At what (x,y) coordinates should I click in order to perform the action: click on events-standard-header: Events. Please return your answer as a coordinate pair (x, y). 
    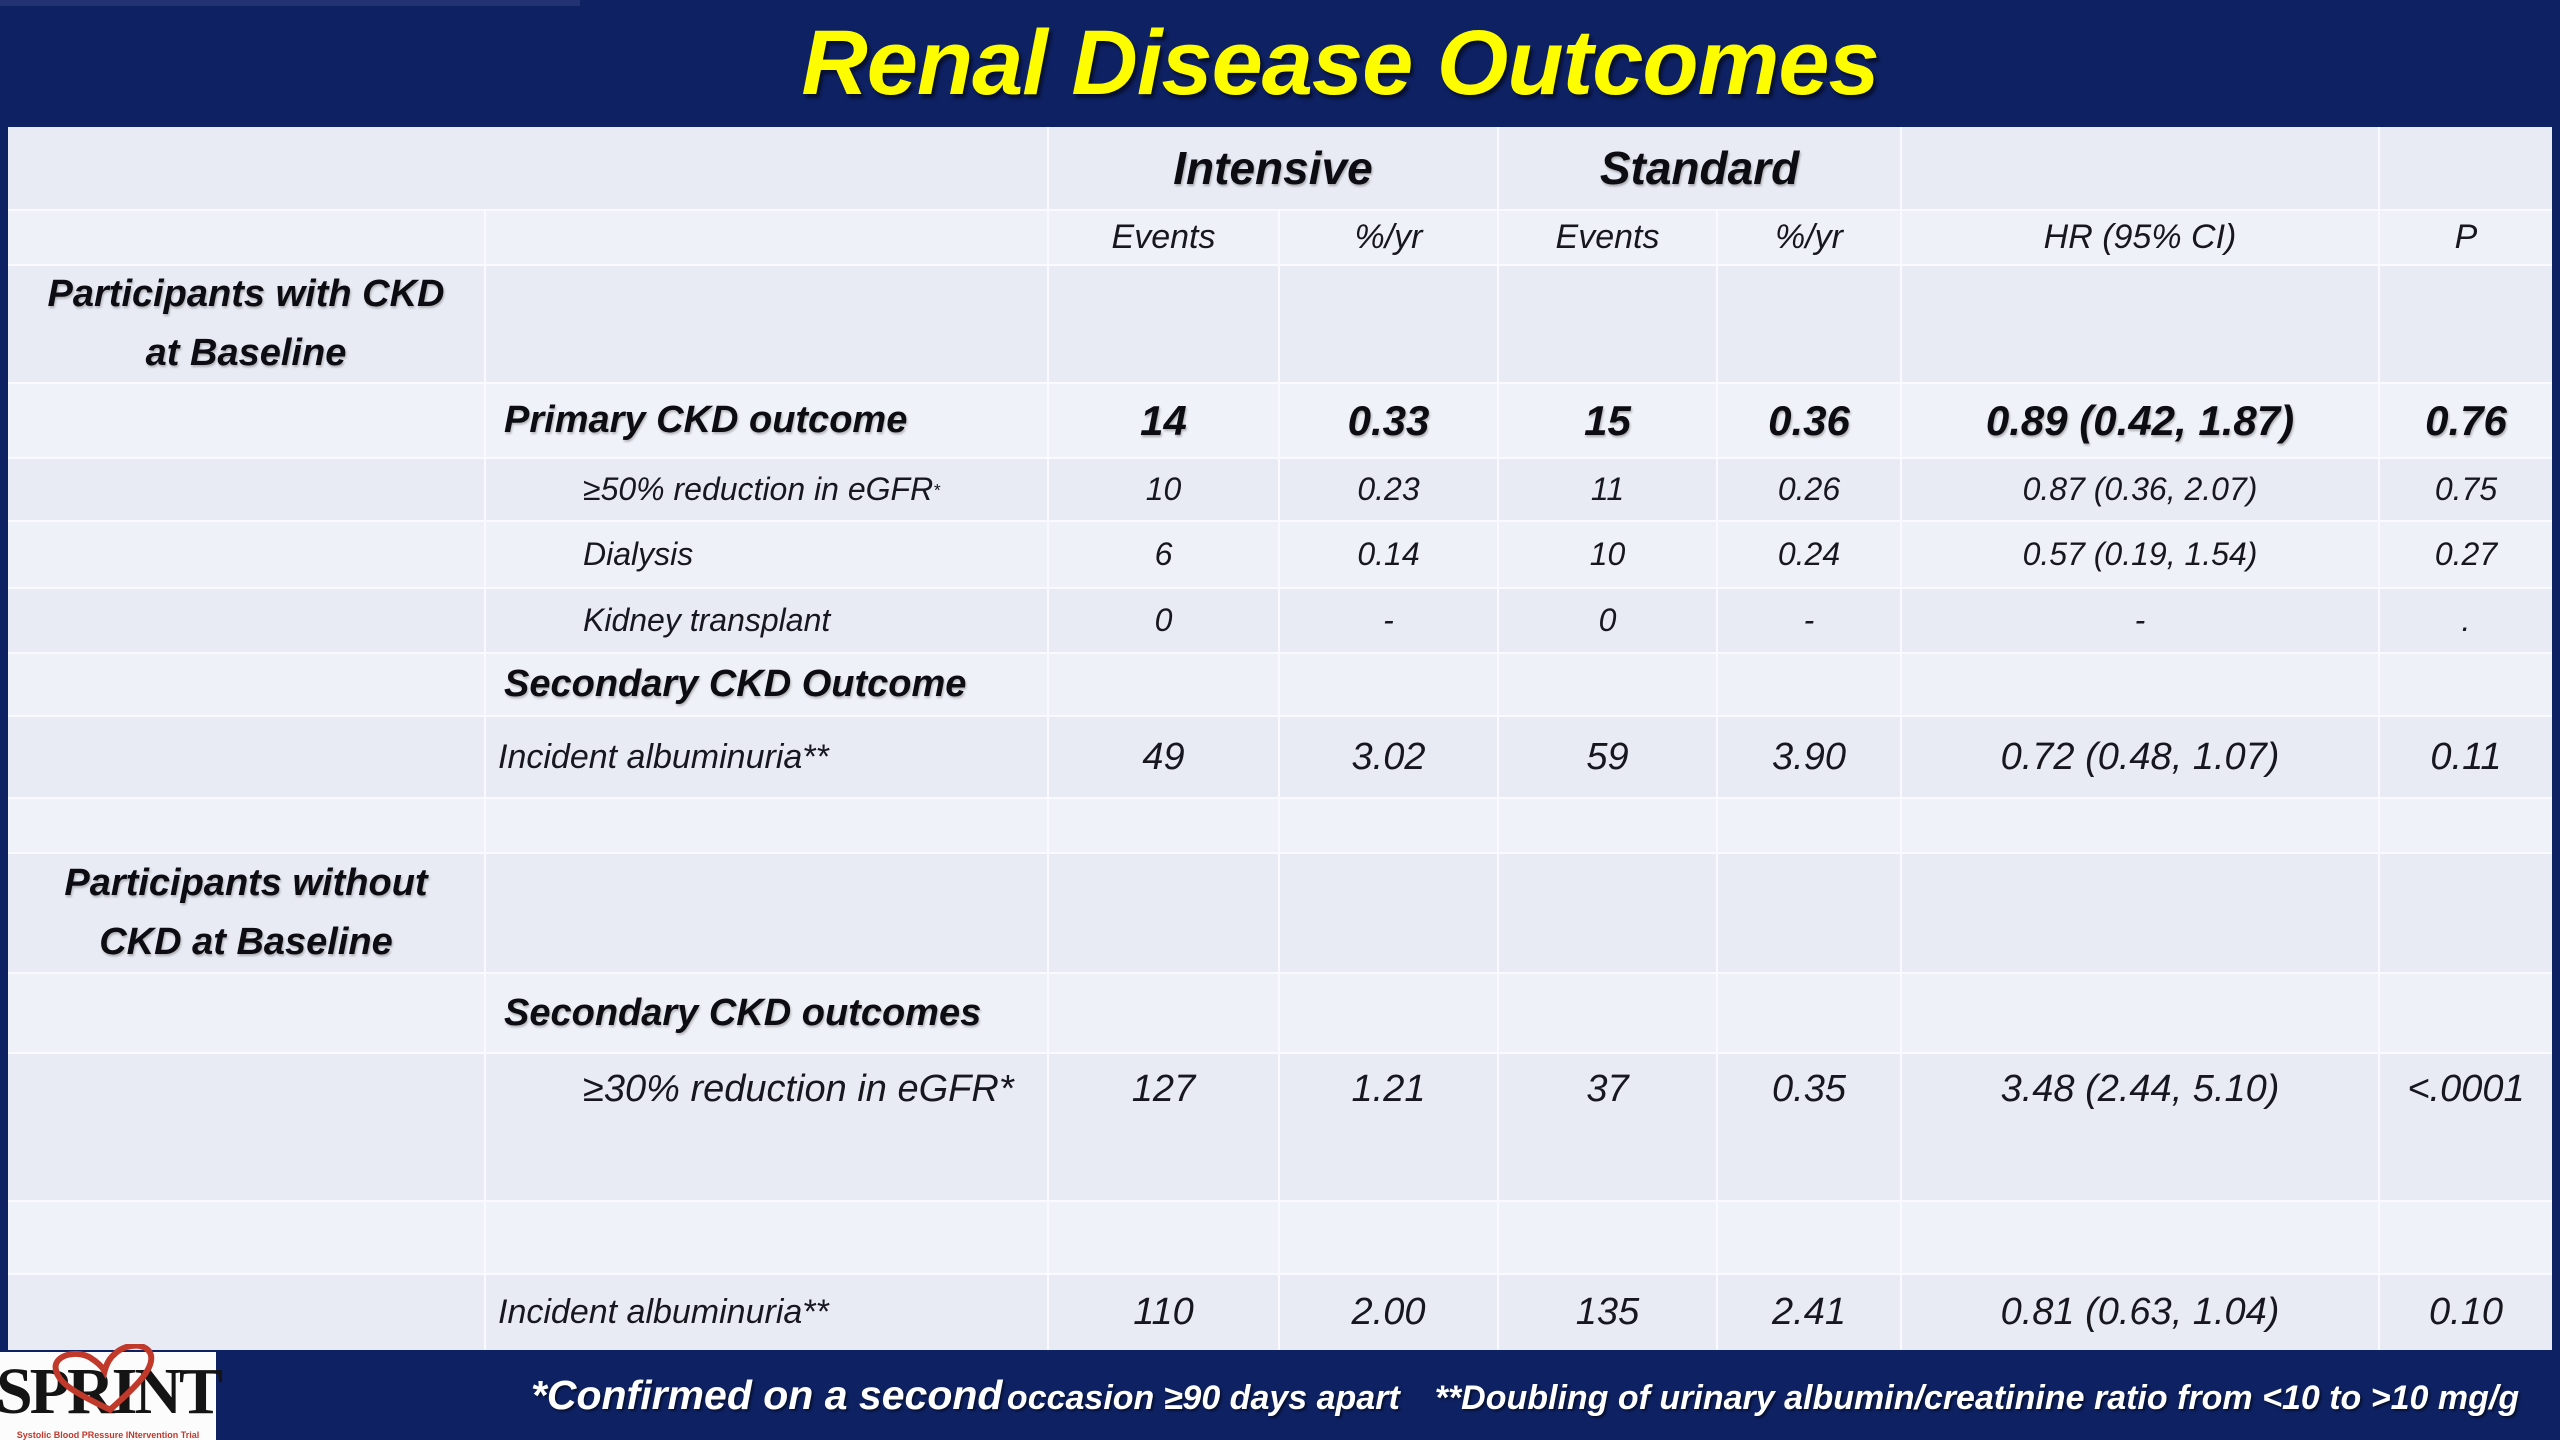
    Looking at the image, I should click on (1606, 237).